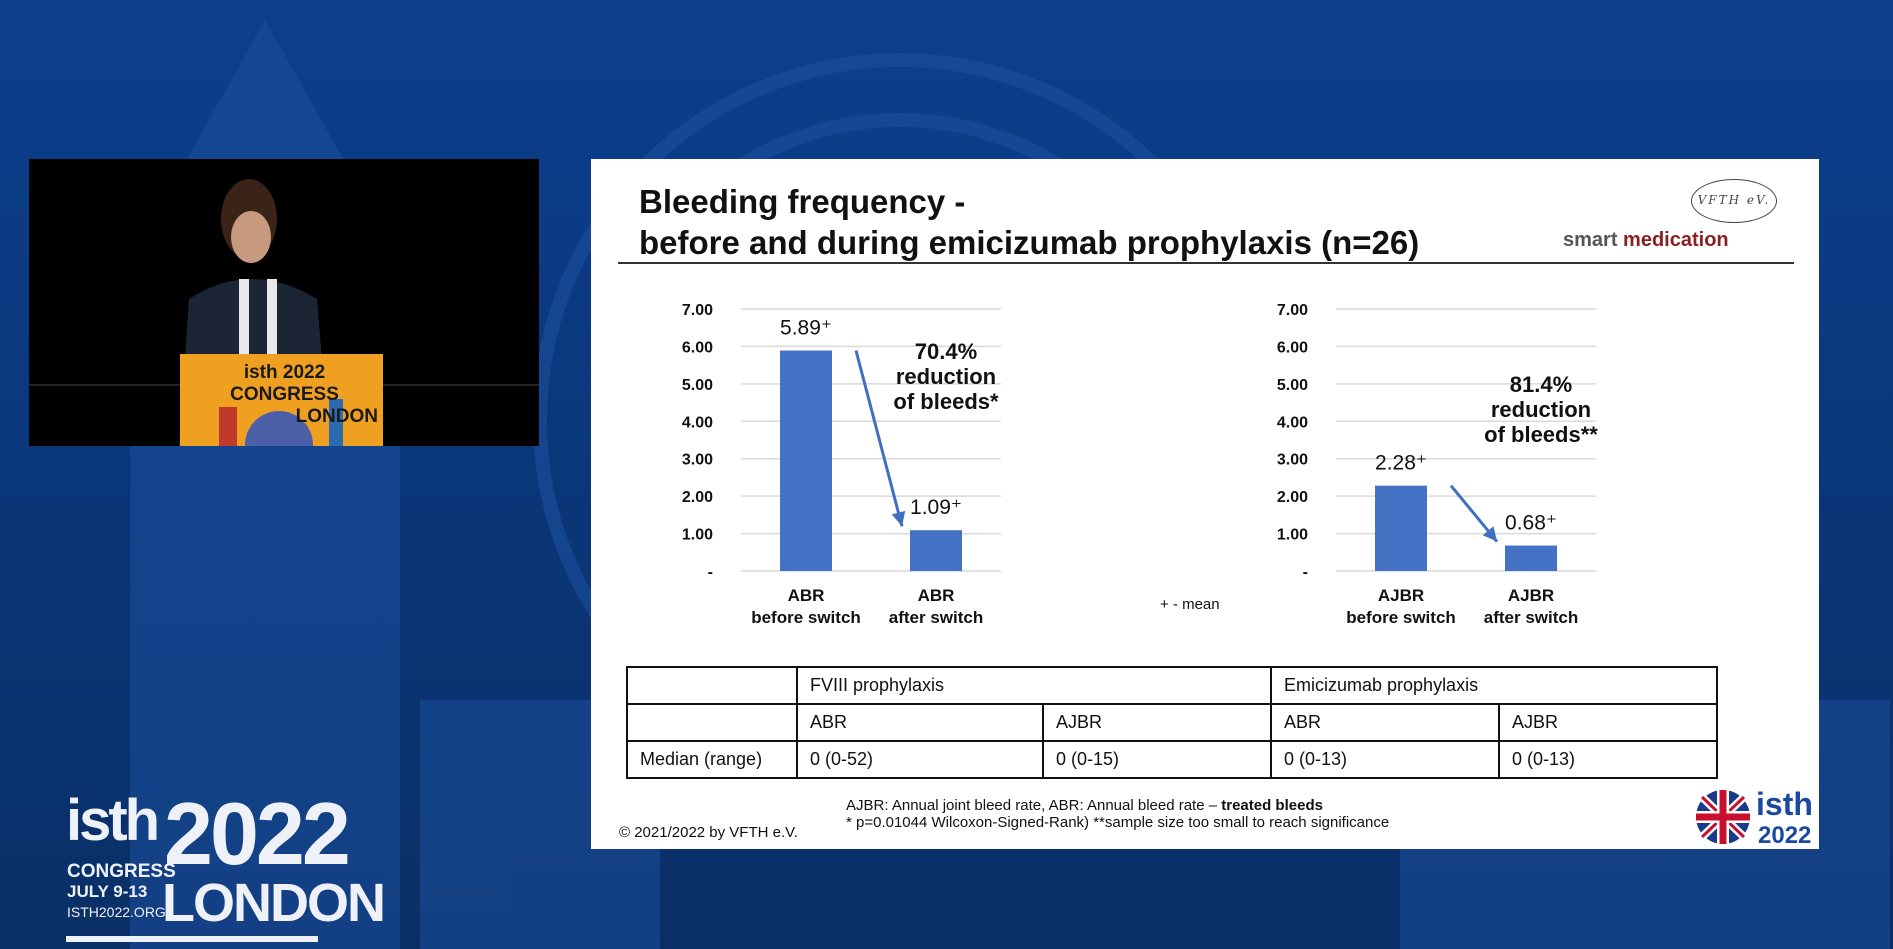 This screenshot has width=1893, height=949. What do you see at coordinates (284, 383) in the screenshot?
I see `podium-line1: isth 2022 CONGRESS` at bounding box center [284, 383].